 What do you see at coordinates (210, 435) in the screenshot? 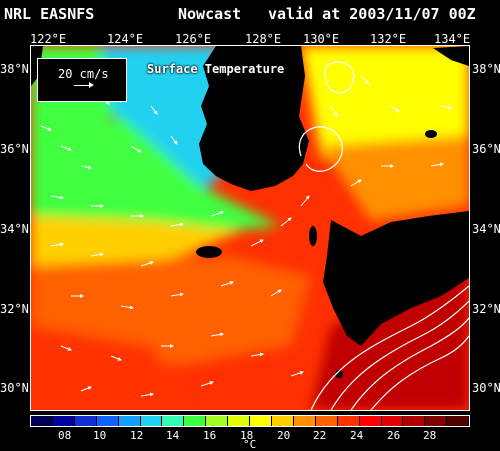
I see `colorbar-tick: 16` at bounding box center [210, 435].